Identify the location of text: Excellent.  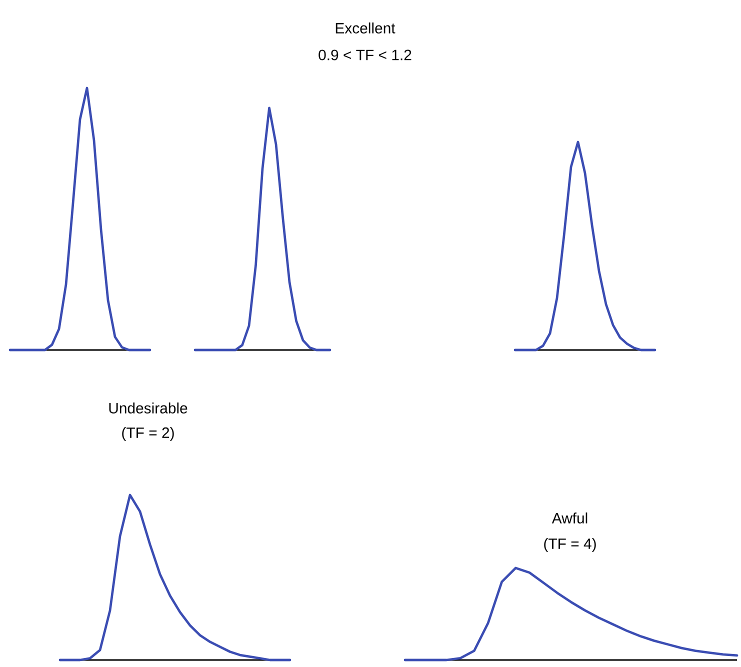
(366, 28).